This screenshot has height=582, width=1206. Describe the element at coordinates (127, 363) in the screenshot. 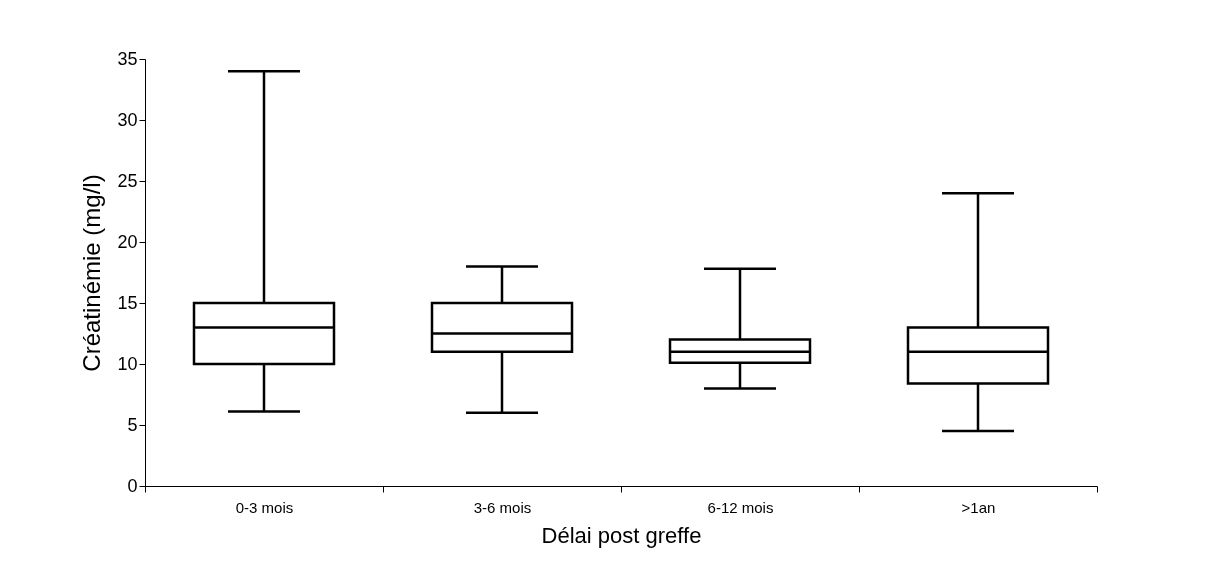

I see `y-tick-label: 10` at that location.